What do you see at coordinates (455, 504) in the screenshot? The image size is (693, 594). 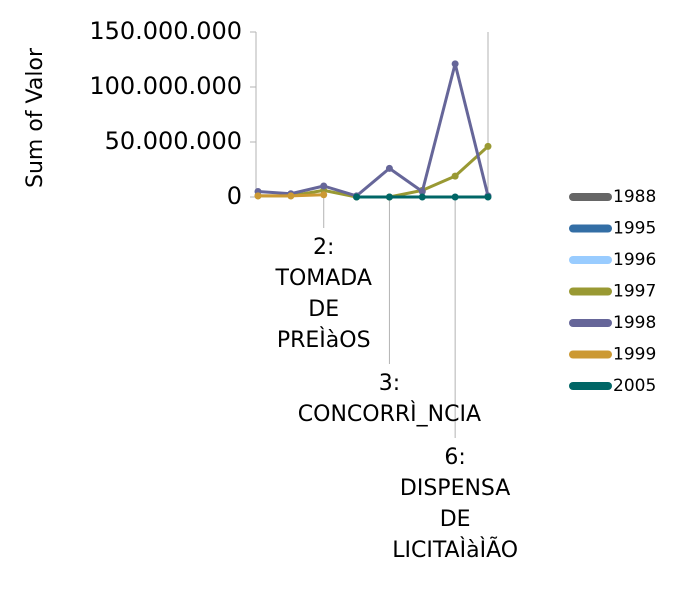 I see `x-tick-label: 6: DISPENSA DE LICITAÌàÌÃO` at bounding box center [455, 504].